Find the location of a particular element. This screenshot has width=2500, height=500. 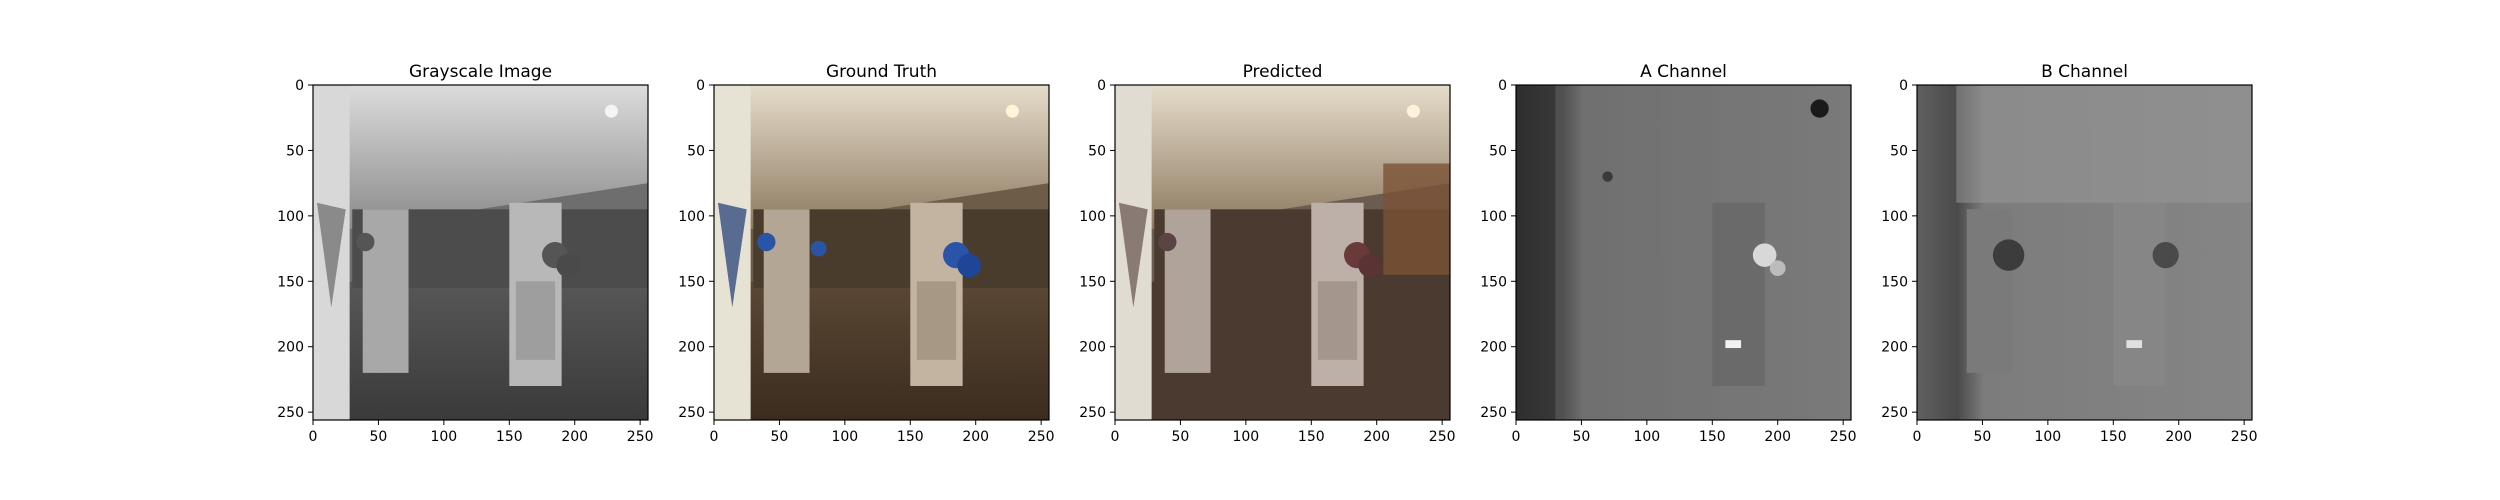

panel-title: Predicted is located at coordinates (1283, 72).